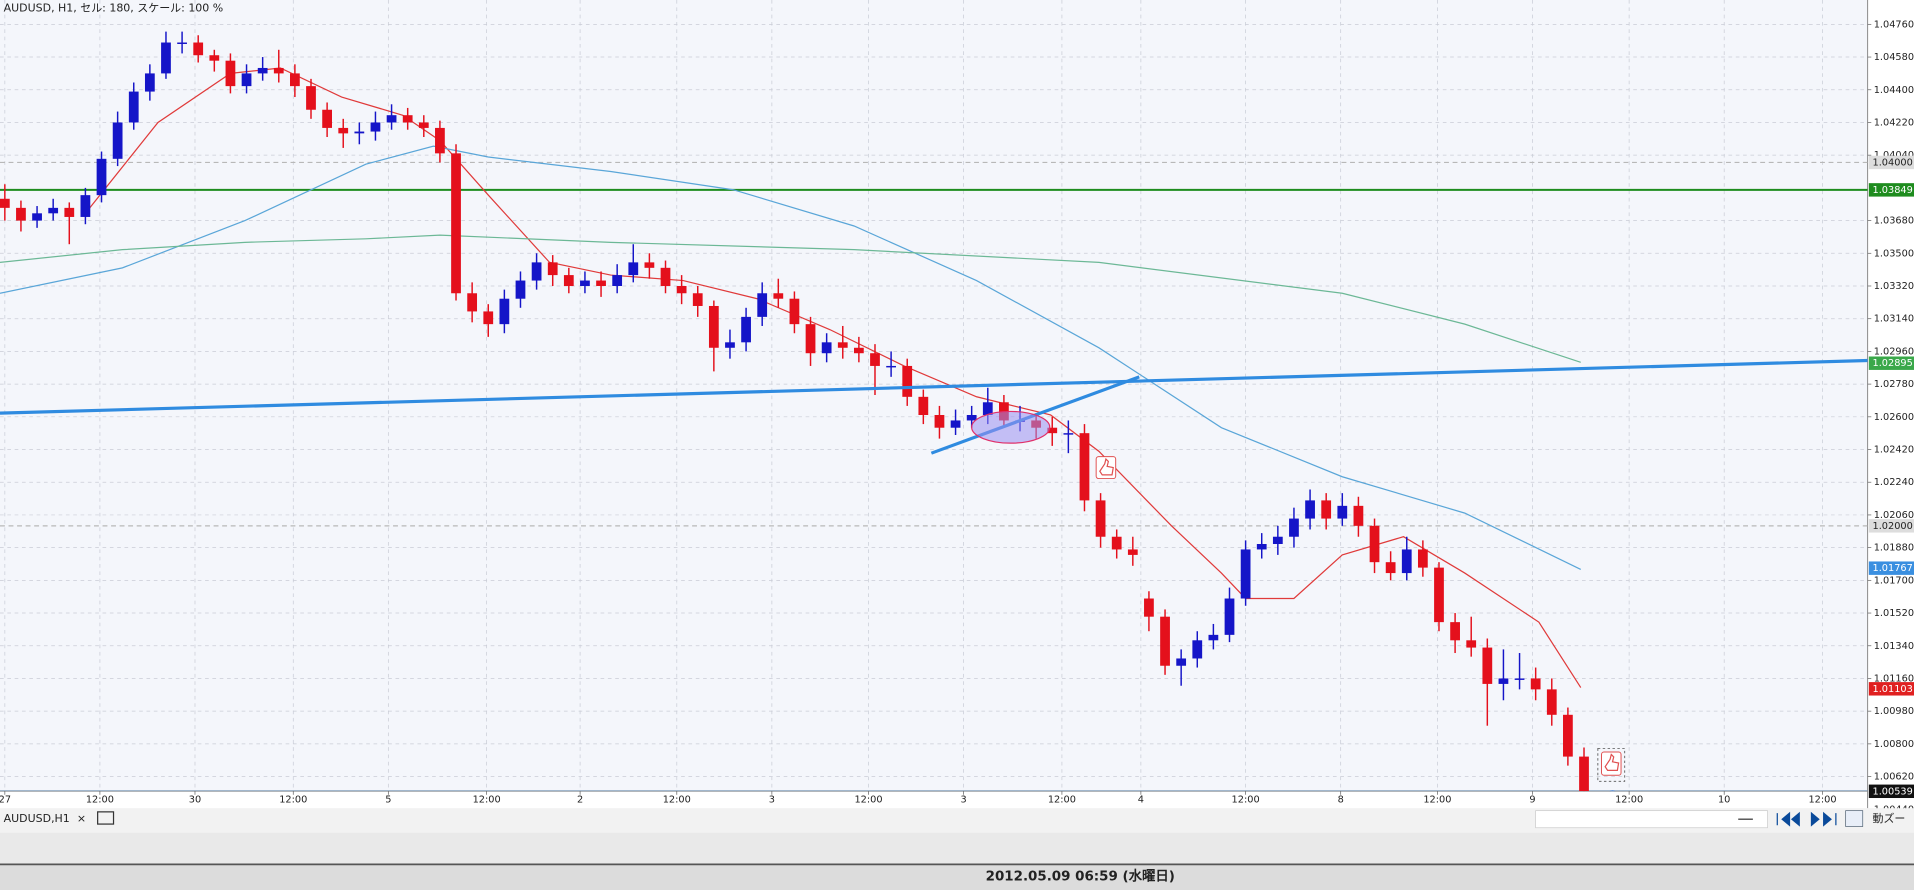  What do you see at coordinates (1892, 568) in the screenshot?
I see `price-label: 1.01767` at bounding box center [1892, 568].